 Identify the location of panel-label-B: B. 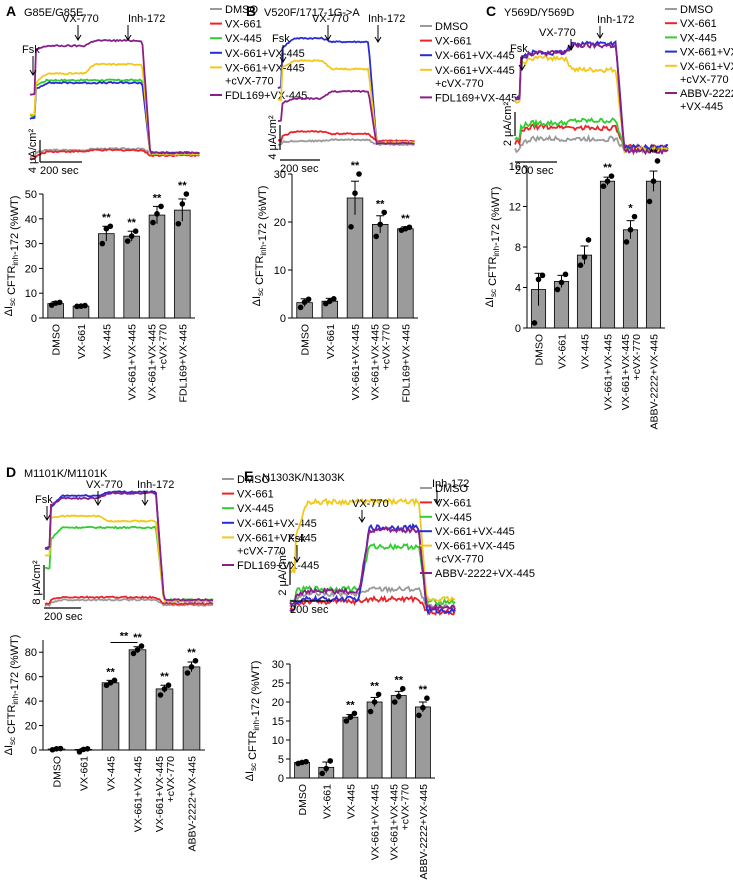
(251, 11).